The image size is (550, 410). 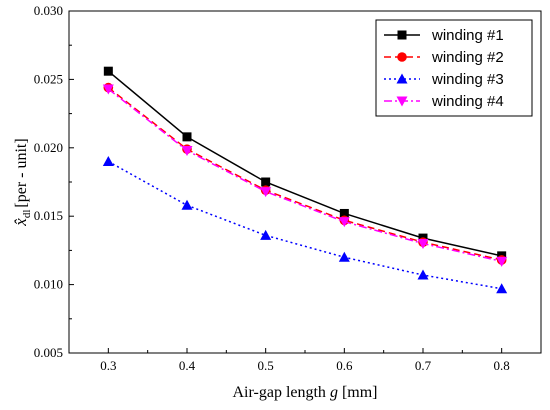 What do you see at coordinates (358, 392) in the screenshot?
I see `x-axis-title-suffix: [mm]` at bounding box center [358, 392].